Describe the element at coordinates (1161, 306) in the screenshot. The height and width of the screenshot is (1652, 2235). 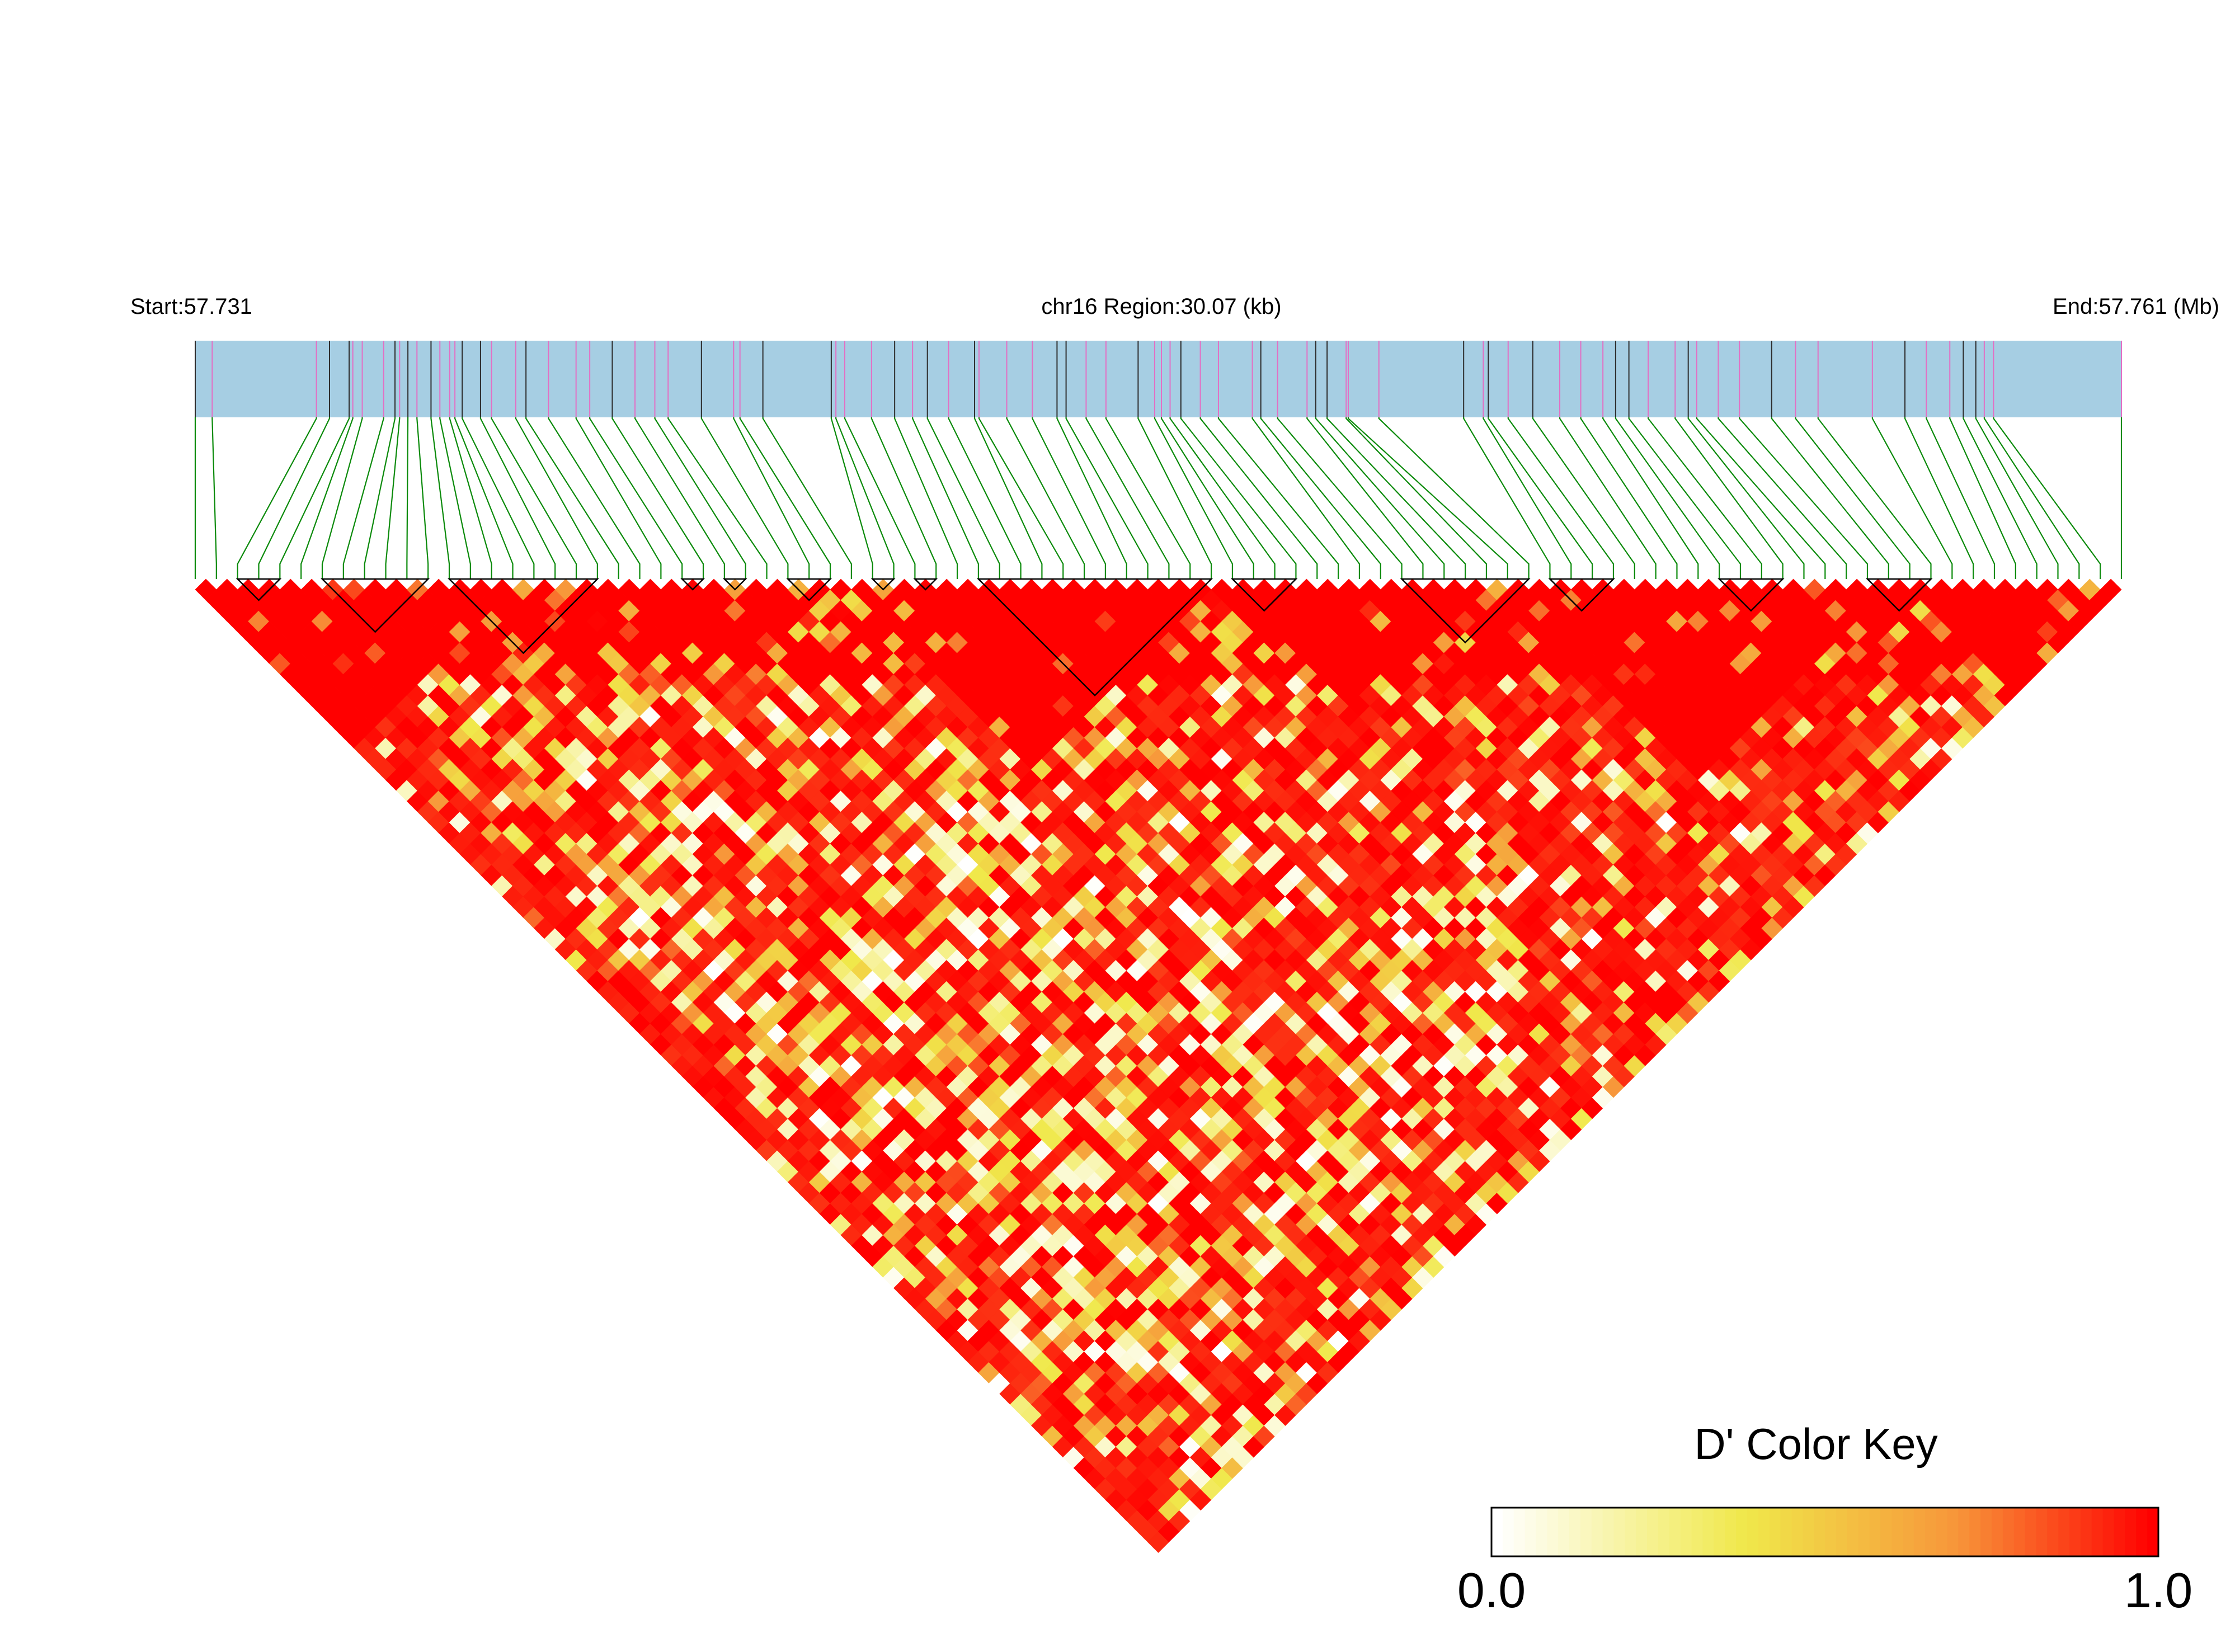
I see `region-label: chr16 Region:30.07 (kb)` at that location.